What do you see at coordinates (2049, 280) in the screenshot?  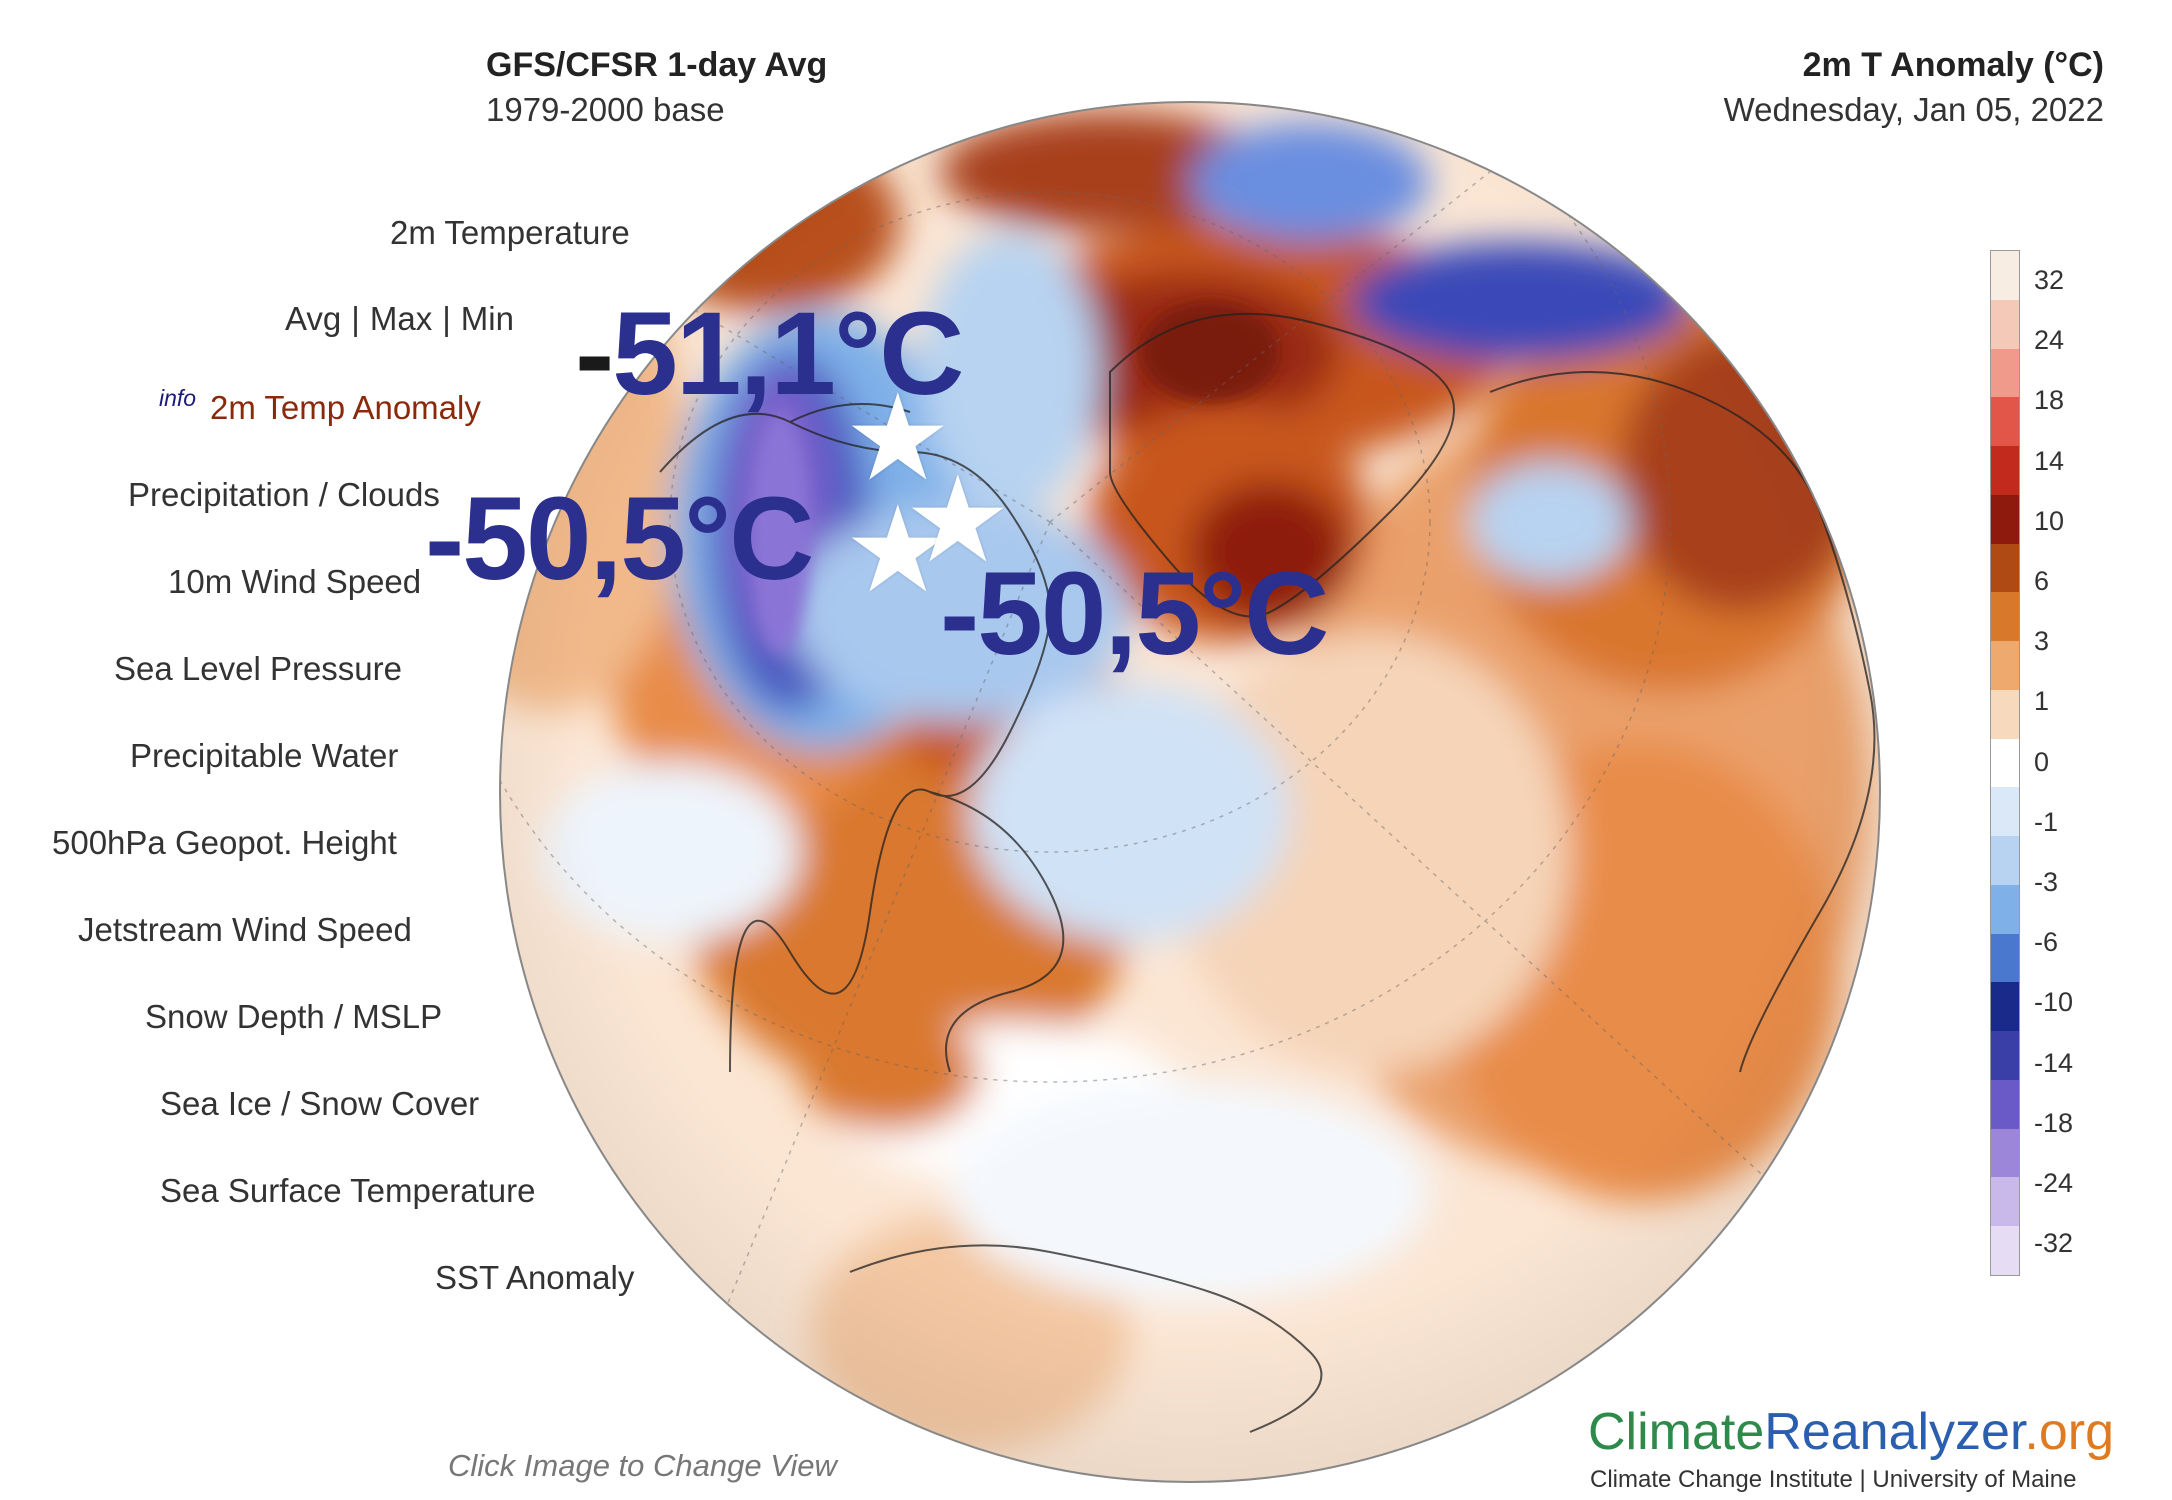 I see `color-scale-tick-label: 32` at bounding box center [2049, 280].